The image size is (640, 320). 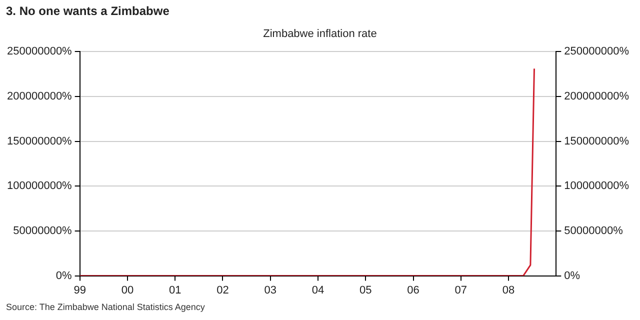 What do you see at coordinates (105, 307) in the screenshot?
I see `source-note: Source: The Zimbabwe National Statistics Agency` at bounding box center [105, 307].